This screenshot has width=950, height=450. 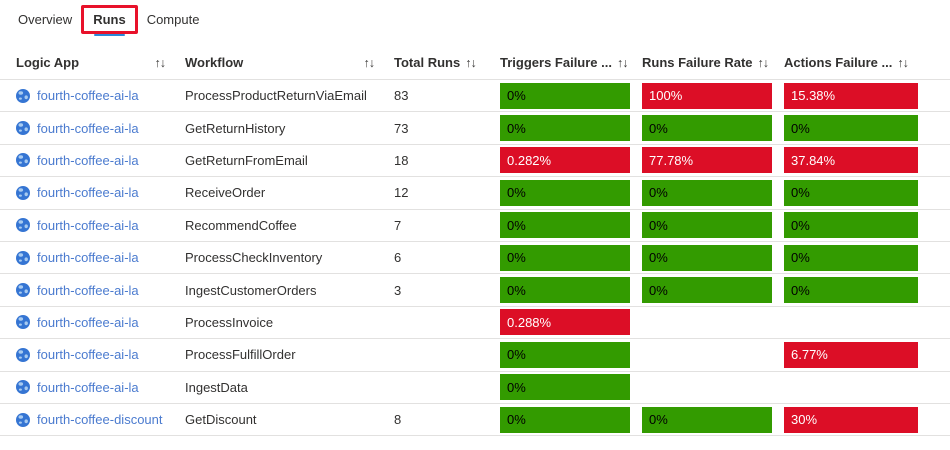 What do you see at coordinates (401, 128) in the screenshot?
I see `total-runs-cell: 73` at bounding box center [401, 128].